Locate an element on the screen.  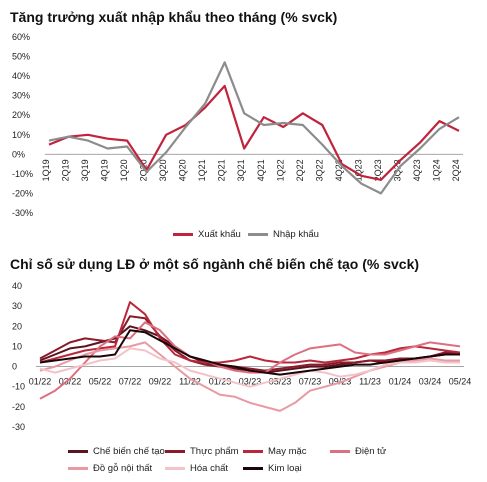
legend-label: Đồ gỗ nội thất is located at coordinates (123, 468).